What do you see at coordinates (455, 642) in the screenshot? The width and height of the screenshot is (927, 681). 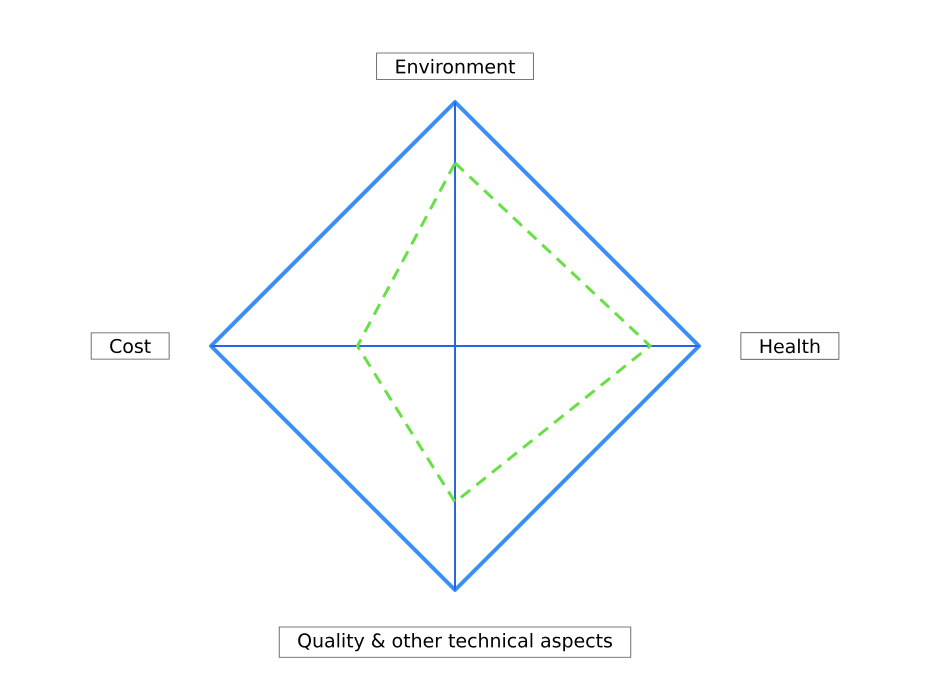 I see `spoke-label: Quality & other technical aspects` at bounding box center [455, 642].